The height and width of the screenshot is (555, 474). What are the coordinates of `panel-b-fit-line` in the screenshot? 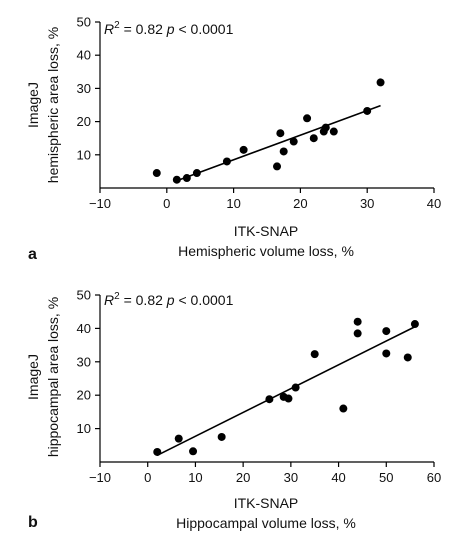 It's located at (286, 391).